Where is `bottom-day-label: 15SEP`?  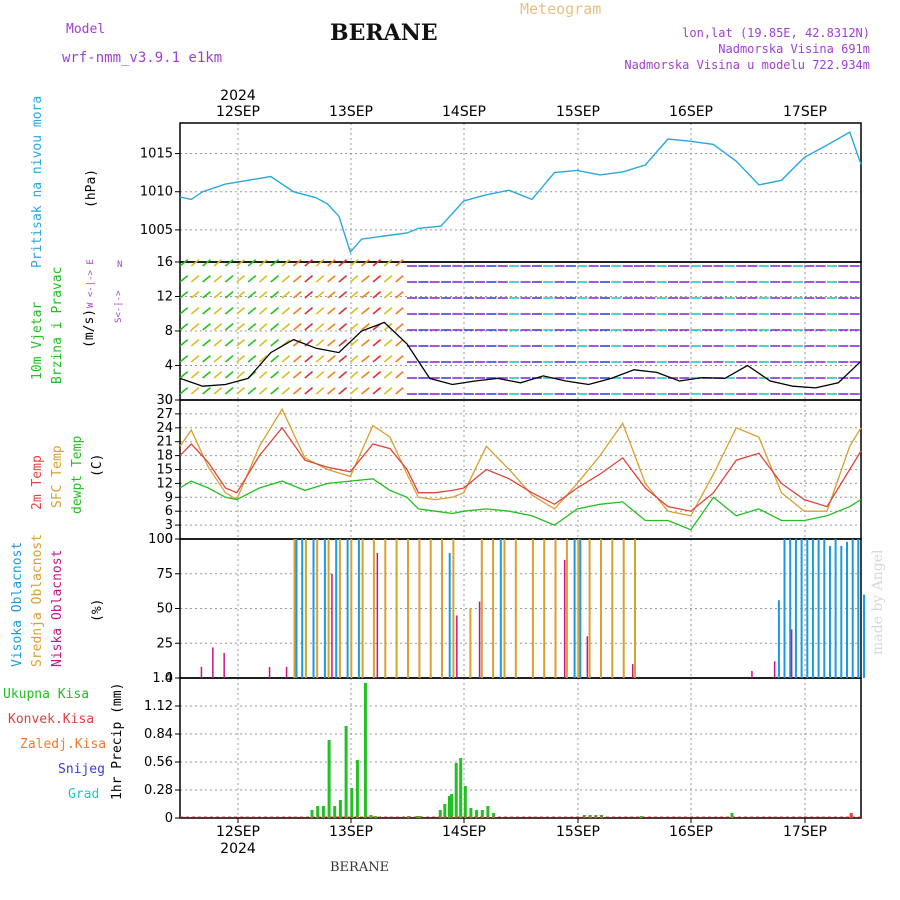
bottom-day-label: 15SEP is located at coordinates (578, 832).